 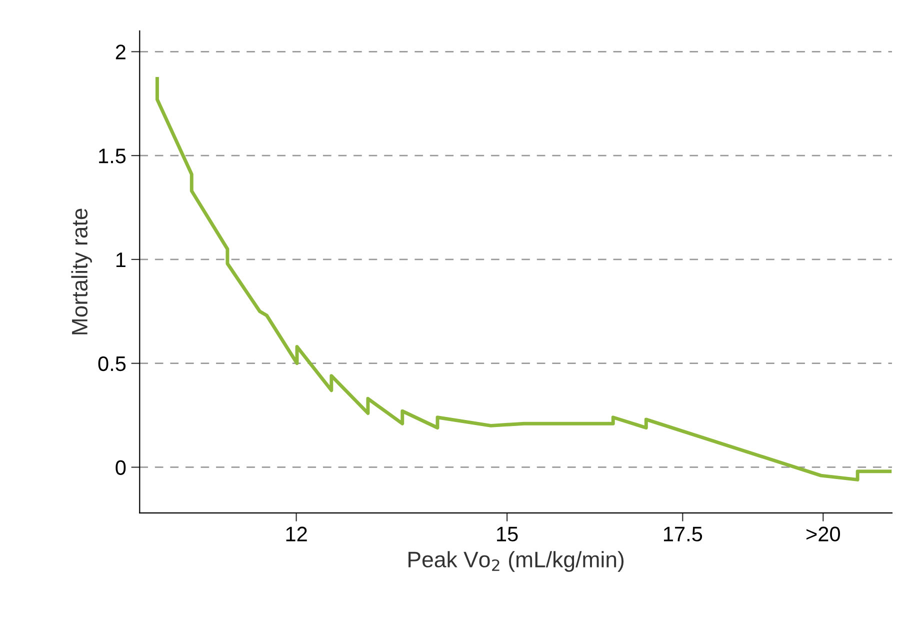 What do you see at coordinates (121, 467) in the screenshot?
I see `y-tick-label: 0` at bounding box center [121, 467].